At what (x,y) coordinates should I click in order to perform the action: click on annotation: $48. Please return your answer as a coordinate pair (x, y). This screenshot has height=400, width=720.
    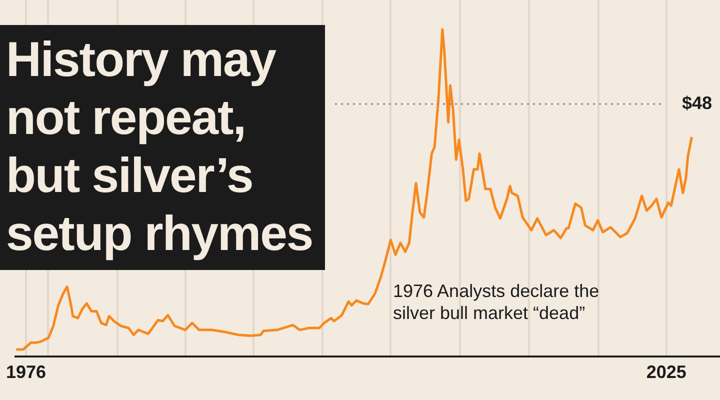
    Looking at the image, I should click on (697, 103).